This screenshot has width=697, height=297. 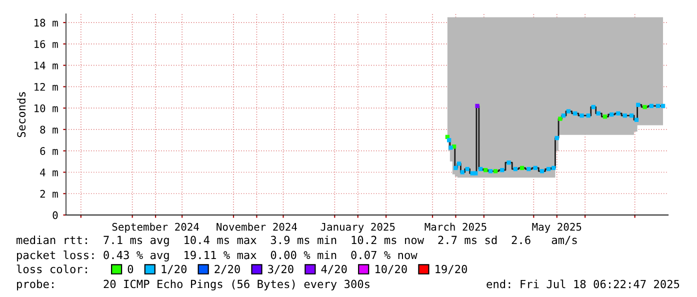 What do you see at coordinates (357, 227) in the screenshot?
I see `x-tick-label: January 2025` at bounding box center [357, 227].